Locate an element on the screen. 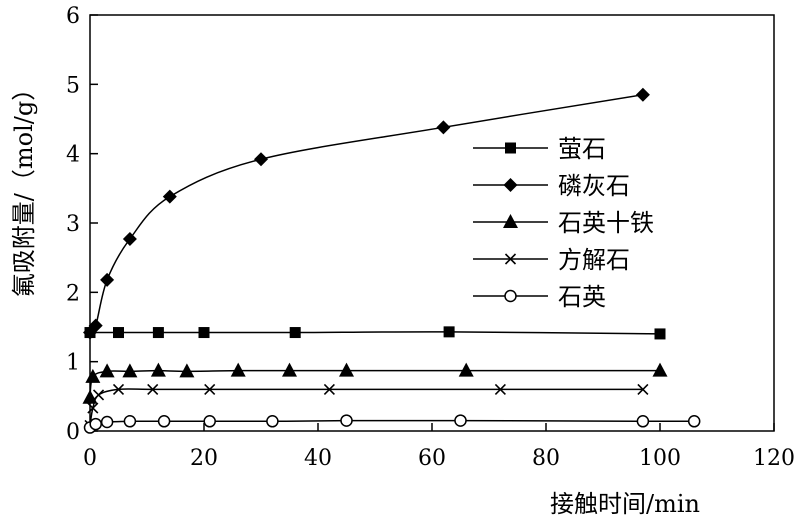  legend-label: 石英十铁 is located at coordinates (606, 223).